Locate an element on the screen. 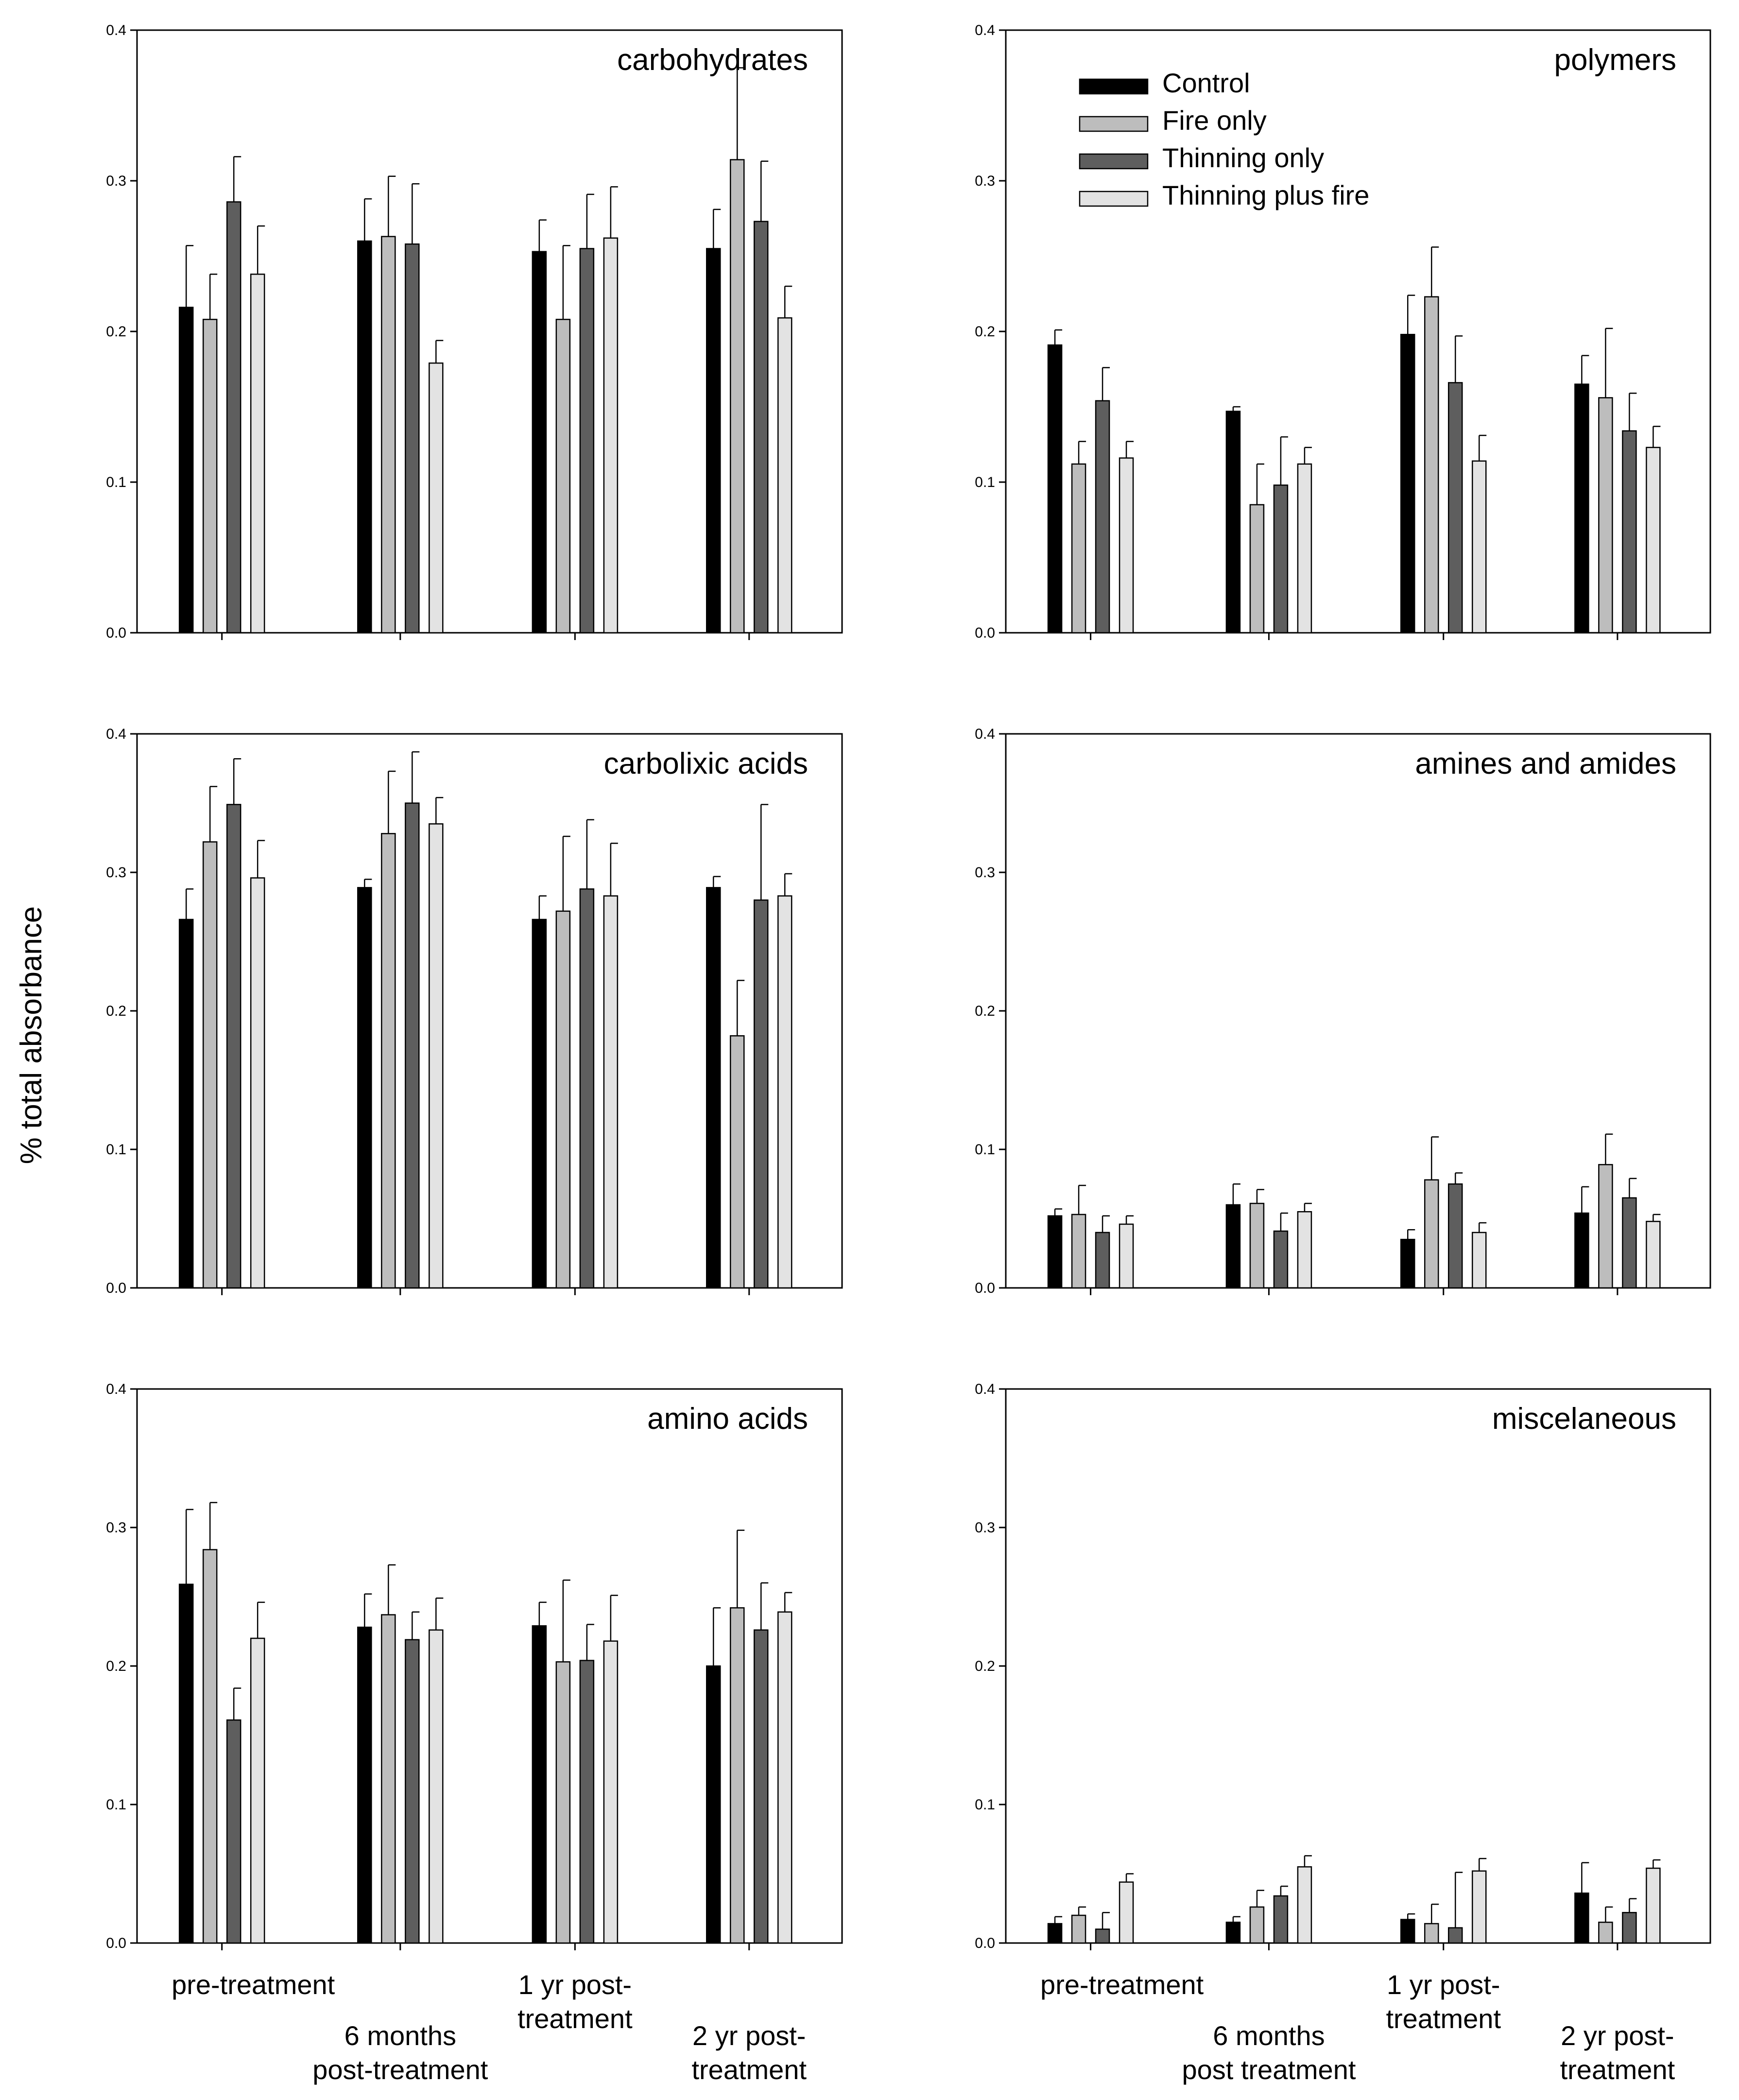 The width and height of the screenshot is (1739, 2100). panel-title: miscelaneous is located at coordinates (1584, 1419).